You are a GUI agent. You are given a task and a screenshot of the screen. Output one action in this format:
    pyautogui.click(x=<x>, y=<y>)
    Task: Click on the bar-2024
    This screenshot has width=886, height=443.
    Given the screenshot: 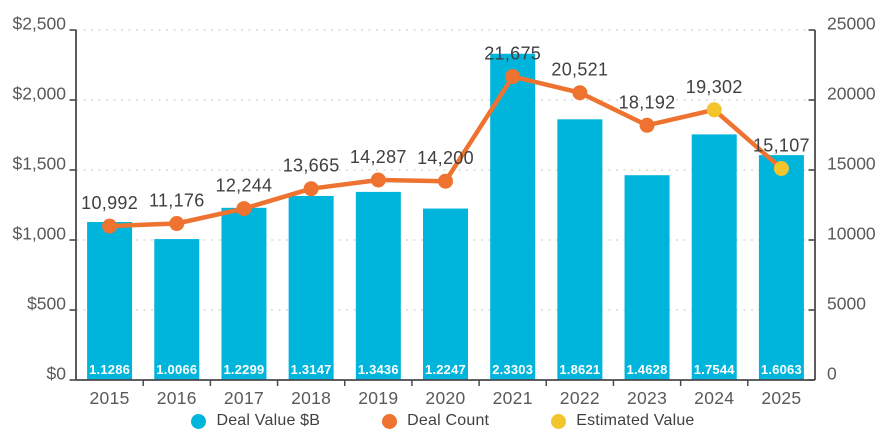 What is the action you would take?
    pyautogui.click(x=714, y=257)
    